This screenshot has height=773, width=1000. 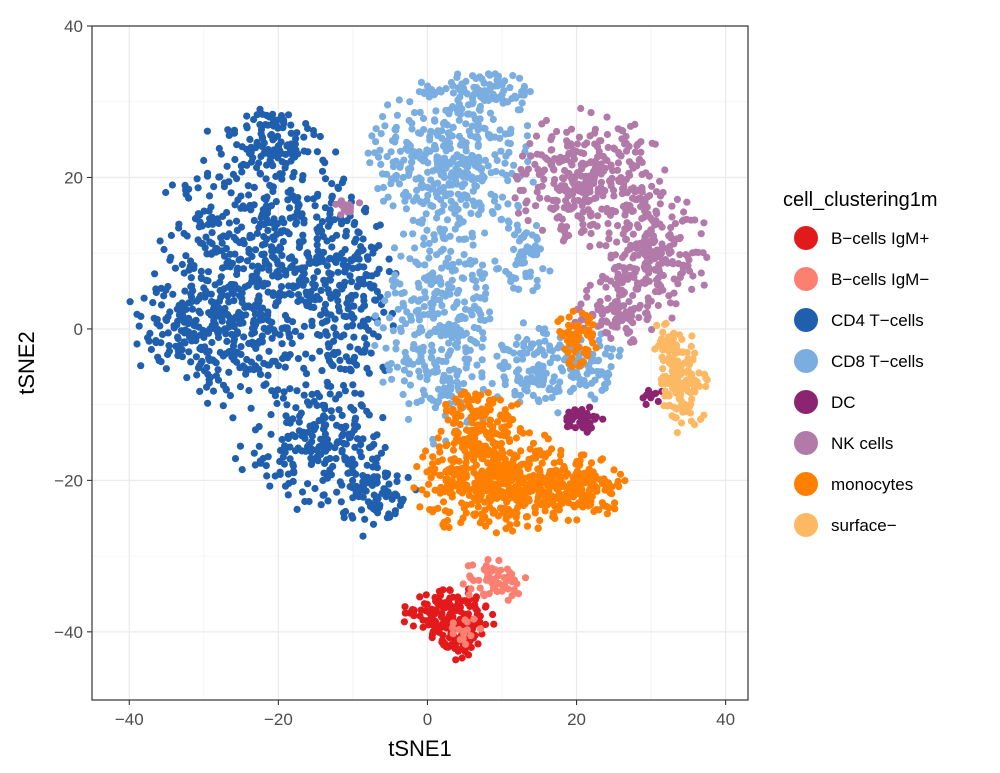 I want to click on y-tick-label: −20, so click(x=68, y=480).